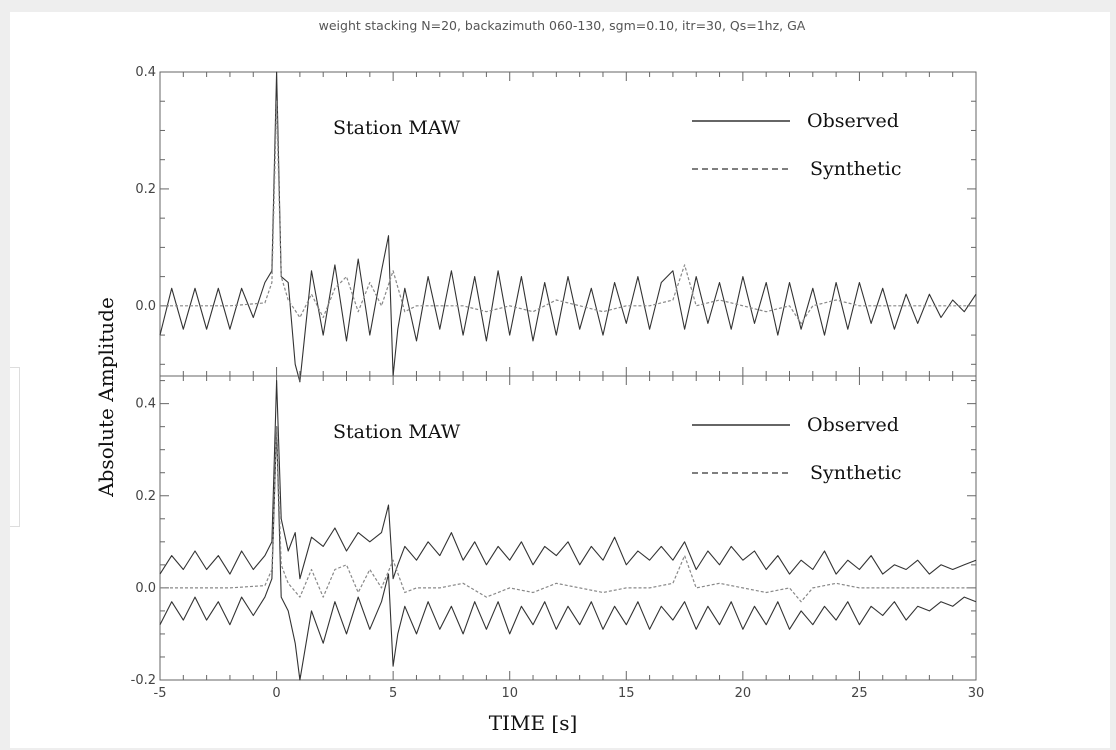 This screenshot has height=750, width=1116. I want to click on x-axis-label: TIME [s], so click(533, 723).